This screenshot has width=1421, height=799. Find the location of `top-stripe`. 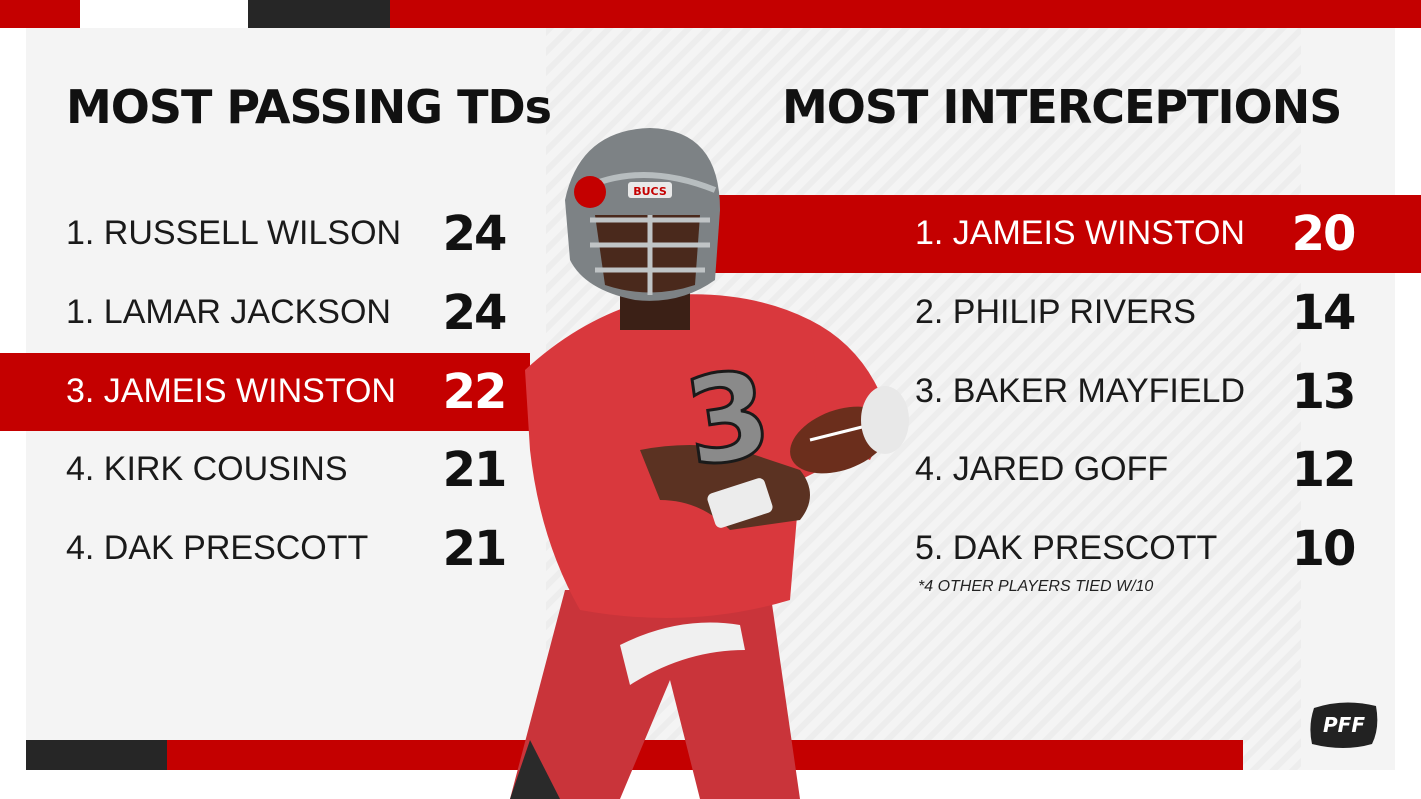

top-stripe is located at coordinates (710, 14).